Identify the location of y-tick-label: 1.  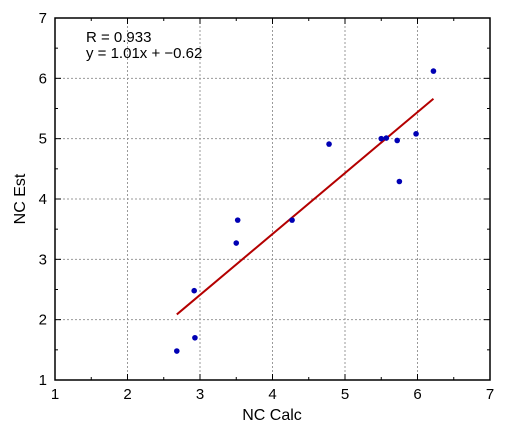
(43, 380).